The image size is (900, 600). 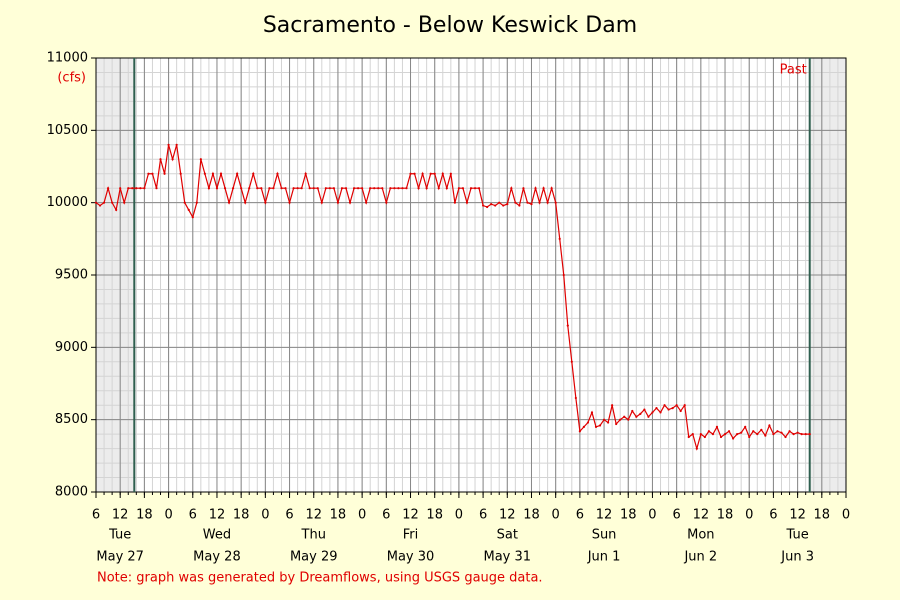 What do you see at coordinates (217, 557) in the screenshot?
I see `date-label: May 28` at bounding box center [217, 557].